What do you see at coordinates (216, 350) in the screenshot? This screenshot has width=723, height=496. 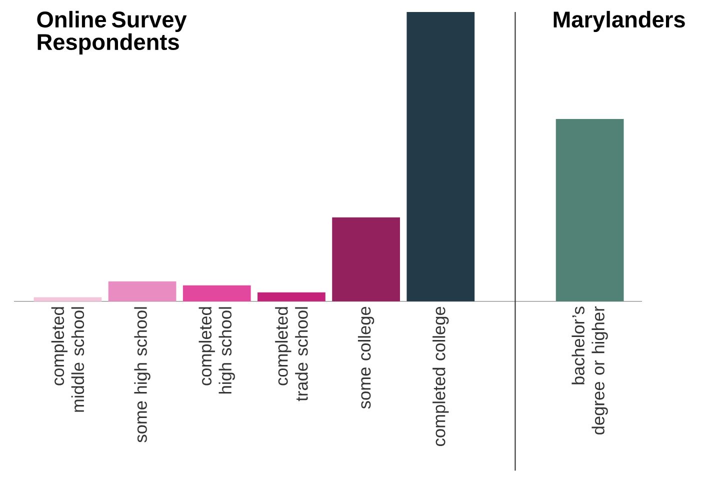 I see `x-tick-label: completed high school` at bounding box center [216, 350].